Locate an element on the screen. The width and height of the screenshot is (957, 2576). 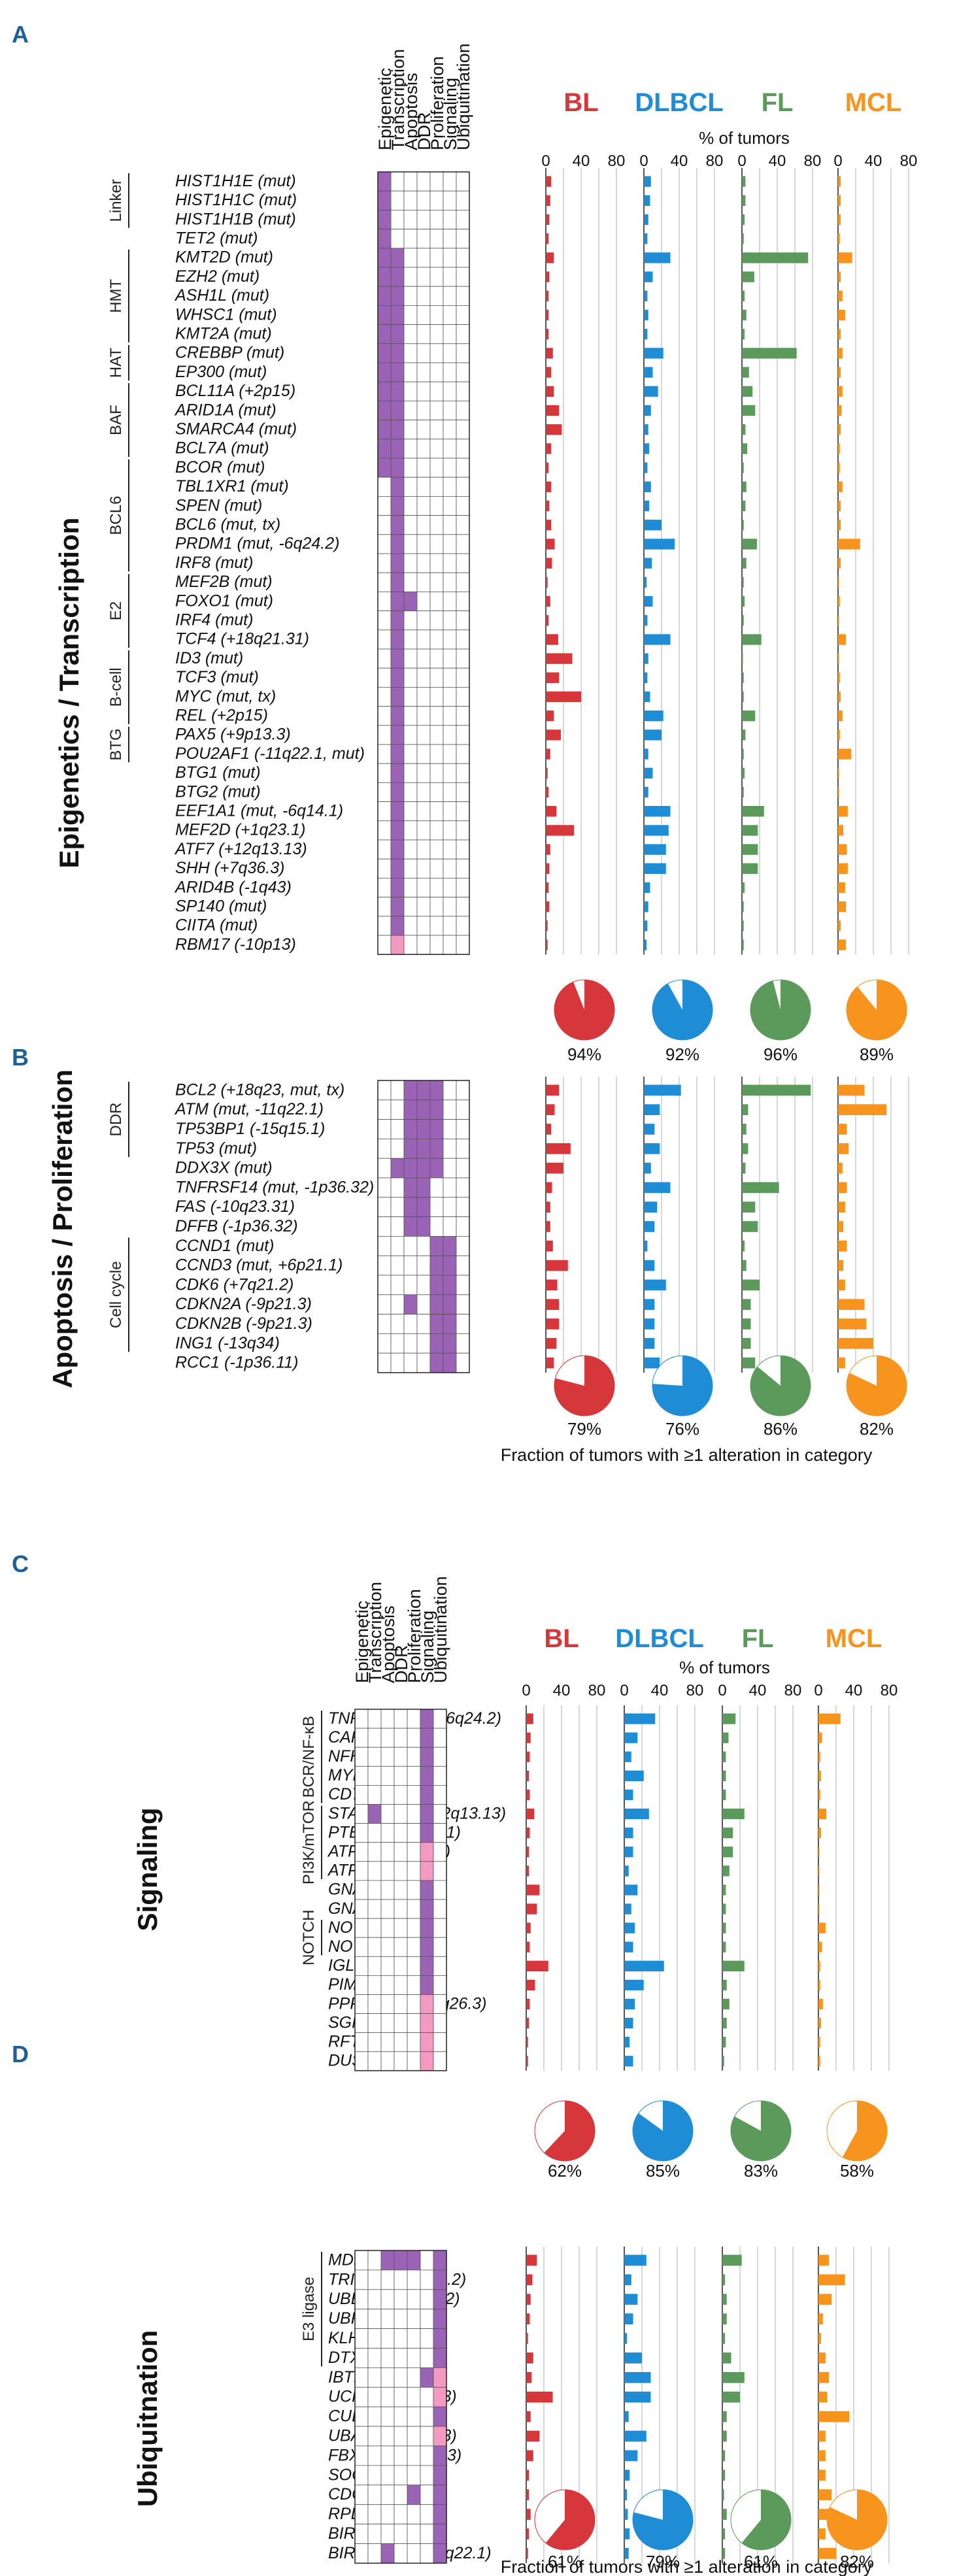
panel-letter-A: A is located at coordinates (20, 34).